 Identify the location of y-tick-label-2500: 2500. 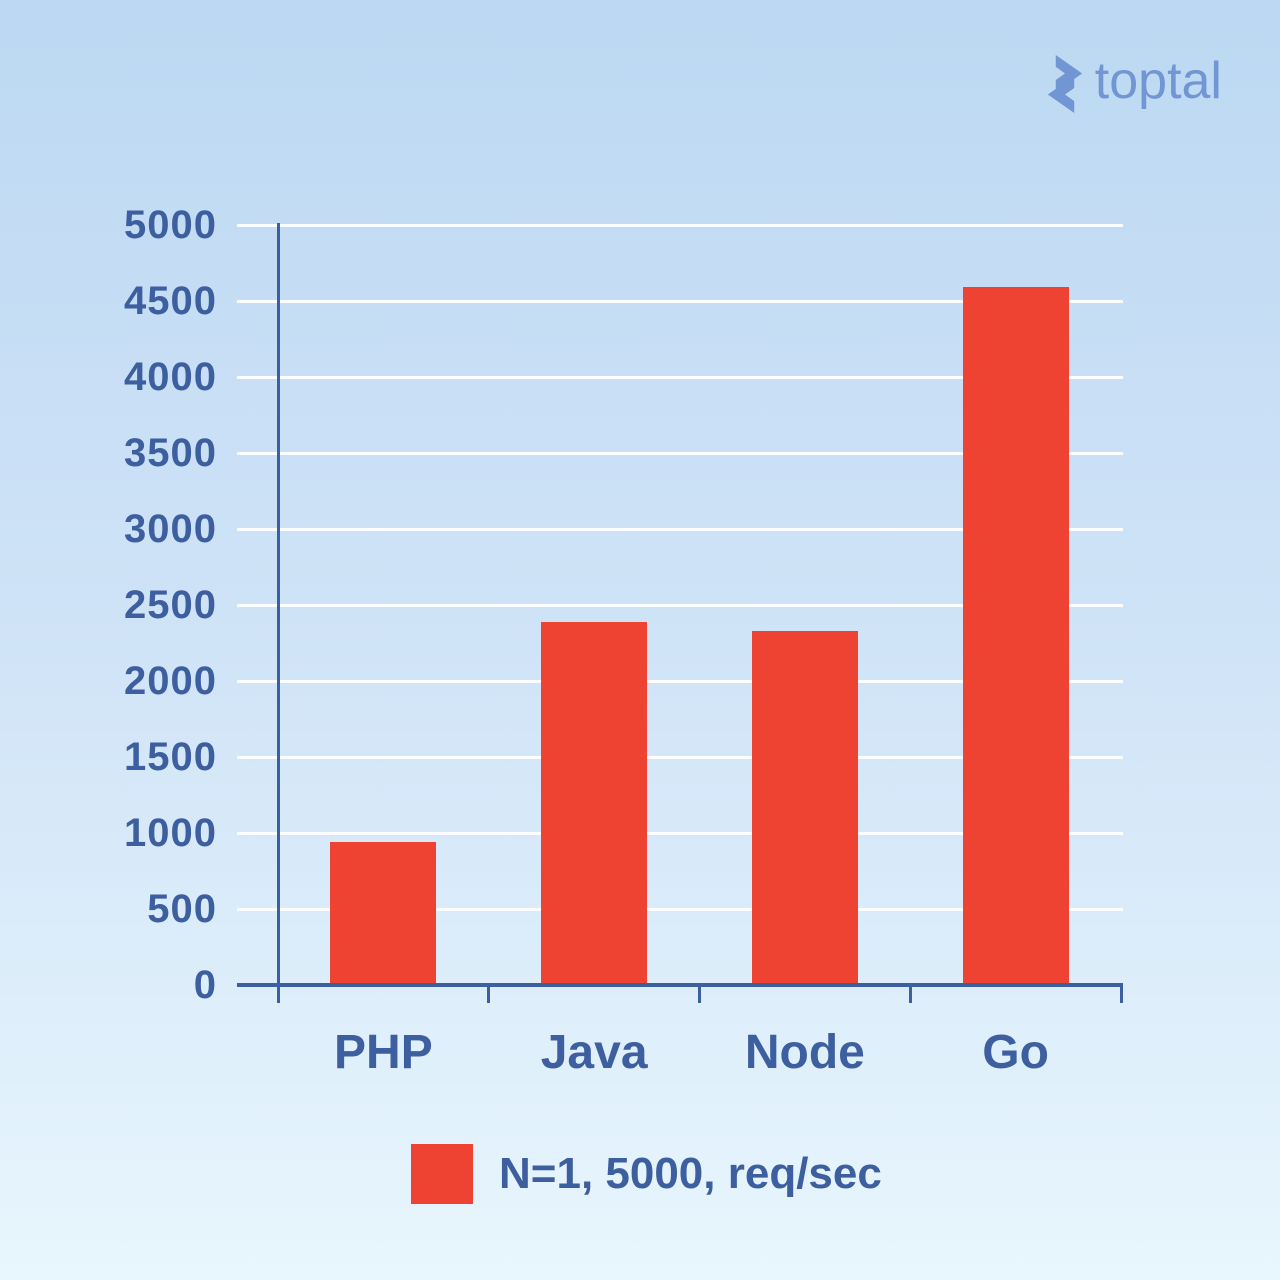
(170, 605).